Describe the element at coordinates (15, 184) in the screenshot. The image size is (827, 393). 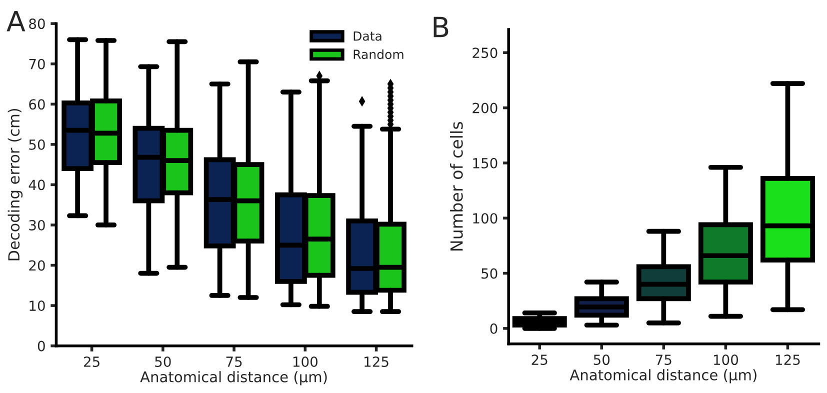
I see `y-axis-title: Decoding error (cm)` at that location.